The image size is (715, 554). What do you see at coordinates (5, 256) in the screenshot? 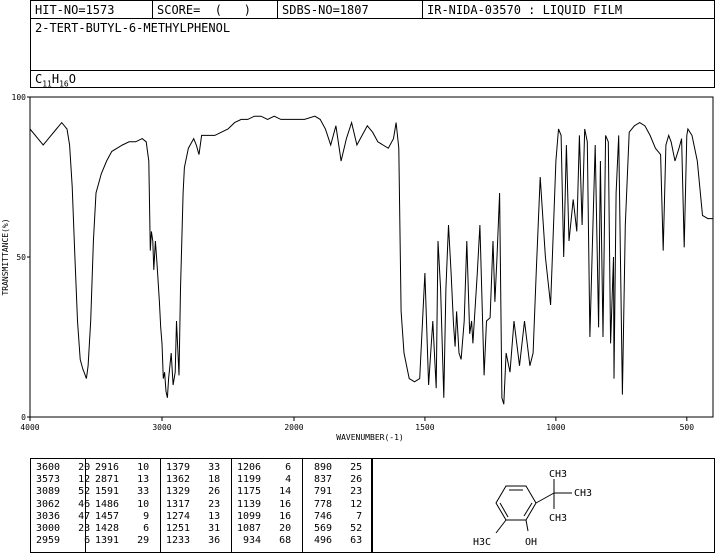
I see `y-axis-label: TRANSMITTANCE(%)` at bounding box center [5, 256].